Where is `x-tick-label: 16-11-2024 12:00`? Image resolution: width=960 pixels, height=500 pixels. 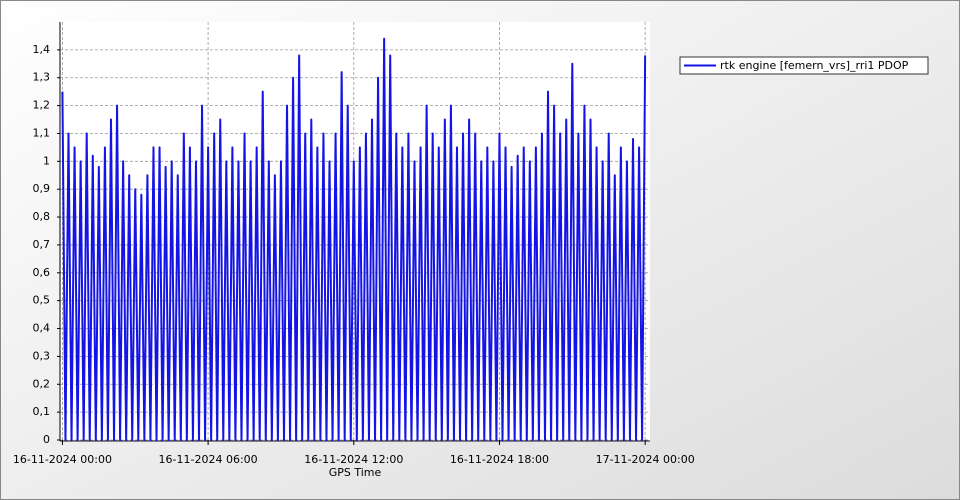
x-tick-label: 16-11-2024 12:00 is located at coordinates (353, 459).